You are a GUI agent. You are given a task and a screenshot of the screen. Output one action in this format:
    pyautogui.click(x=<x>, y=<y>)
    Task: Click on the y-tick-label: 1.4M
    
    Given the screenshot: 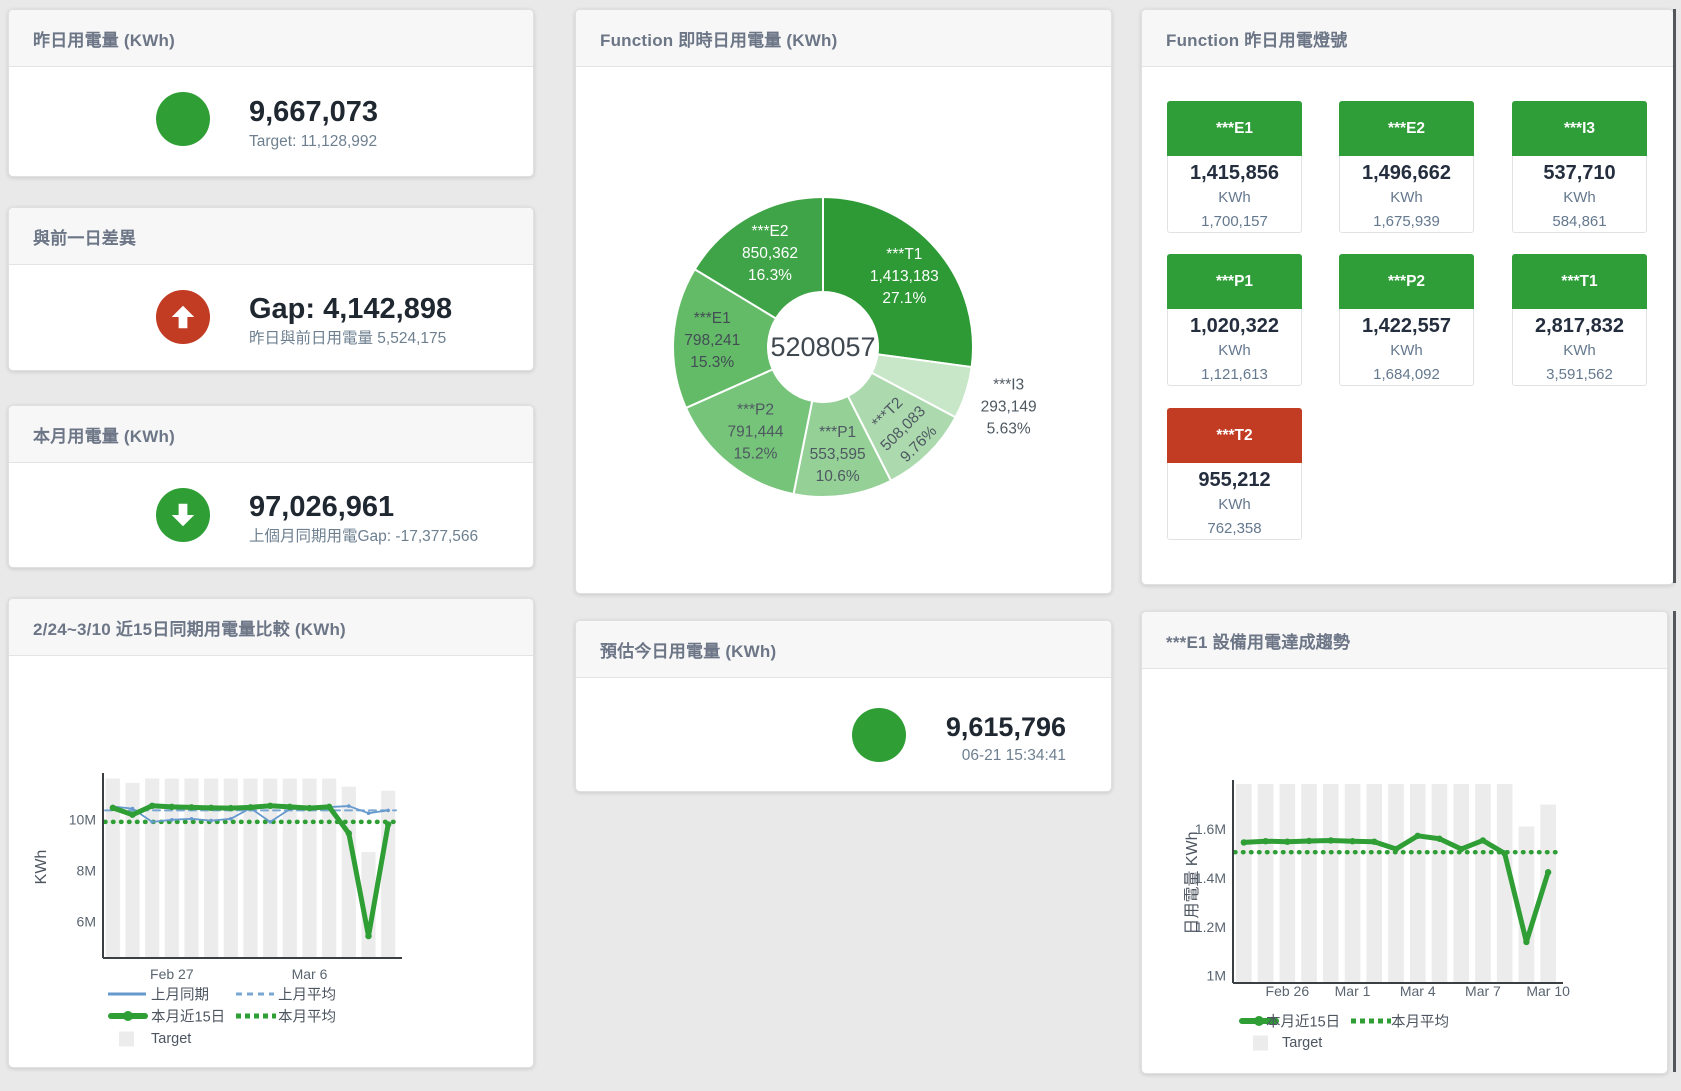 What is the action you would take?
    pyautogui.click(x=1210, y=878)
    